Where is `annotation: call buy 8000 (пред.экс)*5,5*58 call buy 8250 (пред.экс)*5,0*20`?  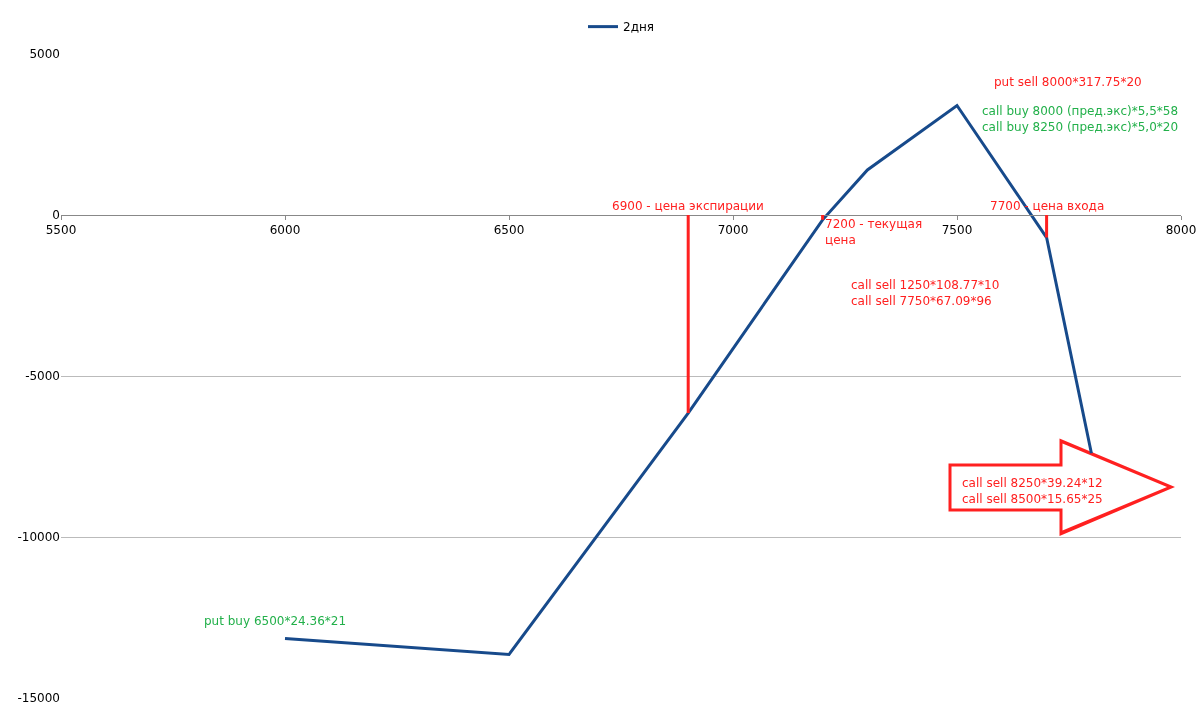
annotation: call buy 8000 (пред.экс)*5,5*58 call buy 8250 (пред.экс)*5,0*20 is located at coordinates (1080, 119).